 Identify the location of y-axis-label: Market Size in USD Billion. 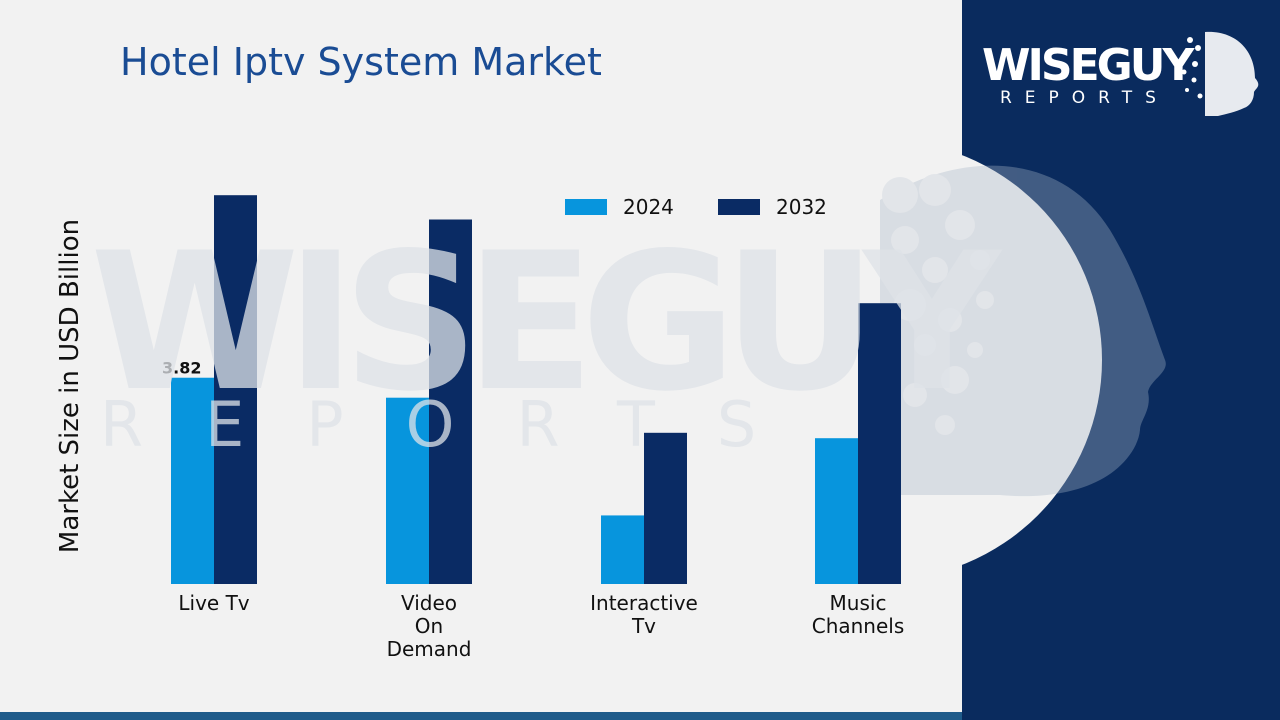
(70, 386).